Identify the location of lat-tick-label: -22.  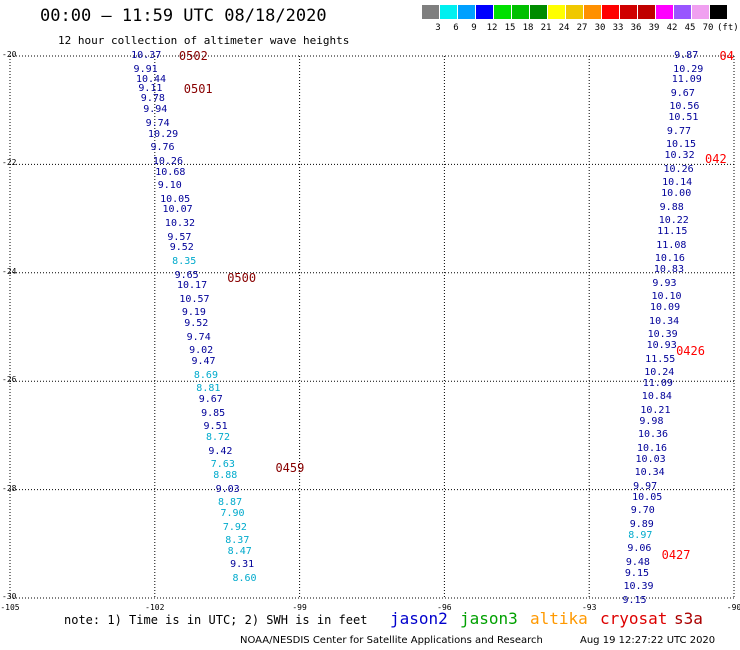
(9, 163).